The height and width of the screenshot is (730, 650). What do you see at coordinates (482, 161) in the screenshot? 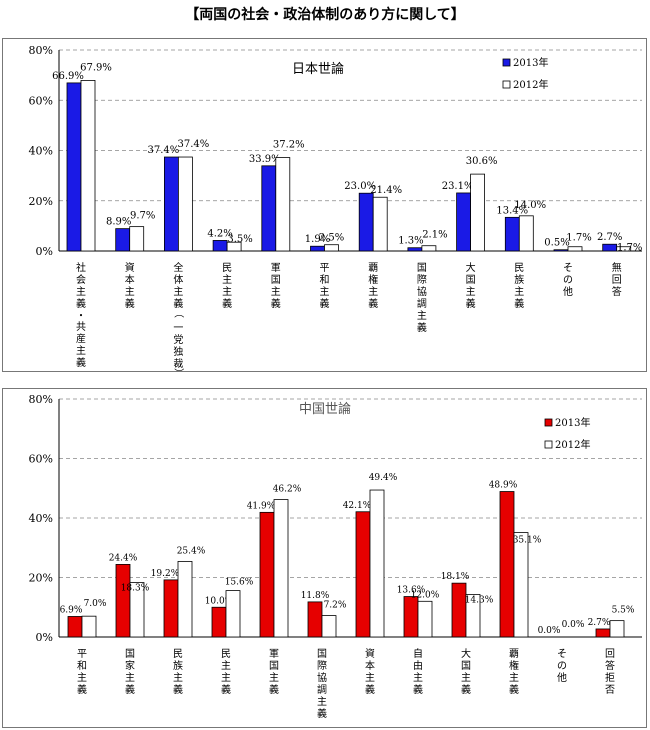
I see `japan-data-label: 30.6%` at bounding box center [482, 161].